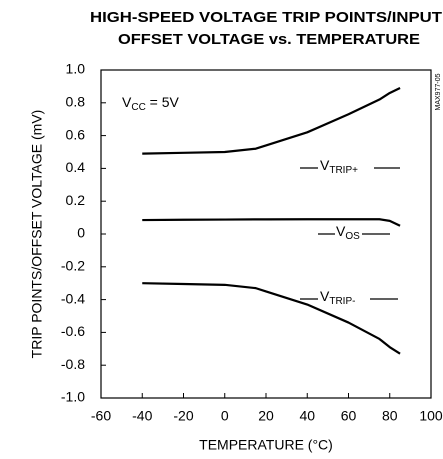 Image resolution: width=443 pixels, height=459 pixels. What do you see at coordinates (349, 416) in the screenshot?
I see `x-tick-label: 60` at bounding box center [349, 416].